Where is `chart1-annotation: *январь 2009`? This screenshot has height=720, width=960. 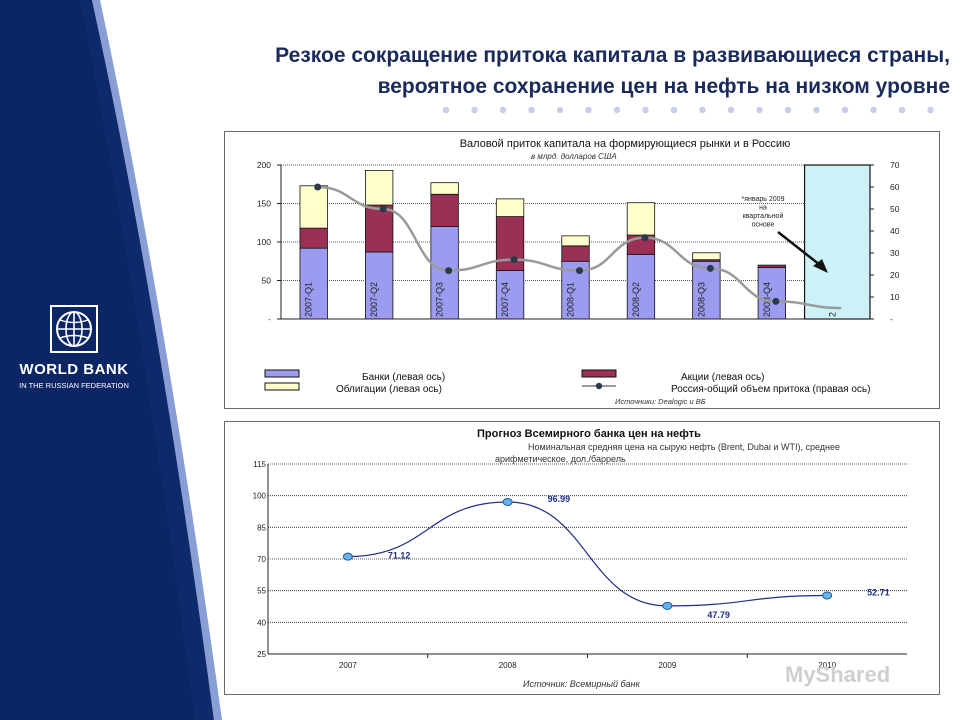
chart1-annotation: *январь 2009 is located at coordinates (763, 199).